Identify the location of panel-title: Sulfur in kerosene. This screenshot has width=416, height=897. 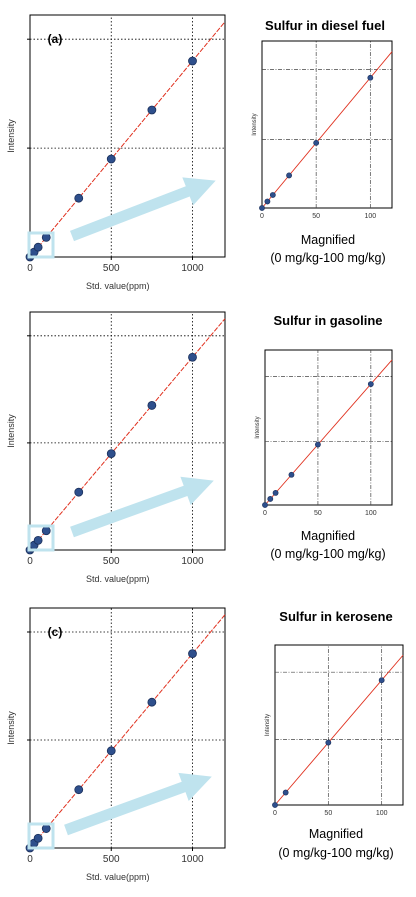
(335, 616).